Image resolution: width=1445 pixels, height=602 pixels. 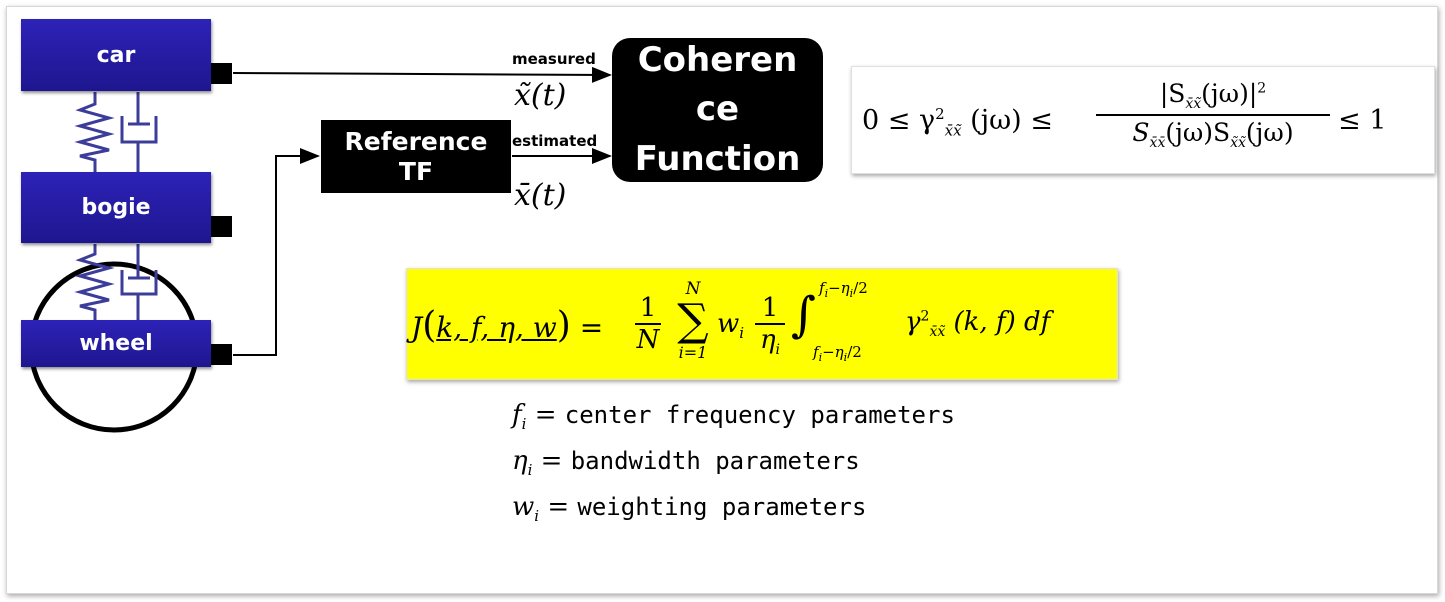 I want to click on car-label: car, so click(x=116, y=55).